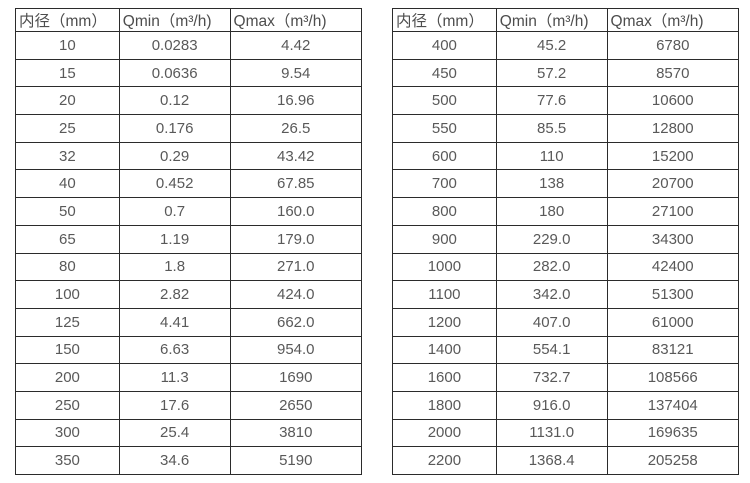 The width and height of the screenshot is (750, 483). I want to click on table-cell: 1000, so click(444, 267).